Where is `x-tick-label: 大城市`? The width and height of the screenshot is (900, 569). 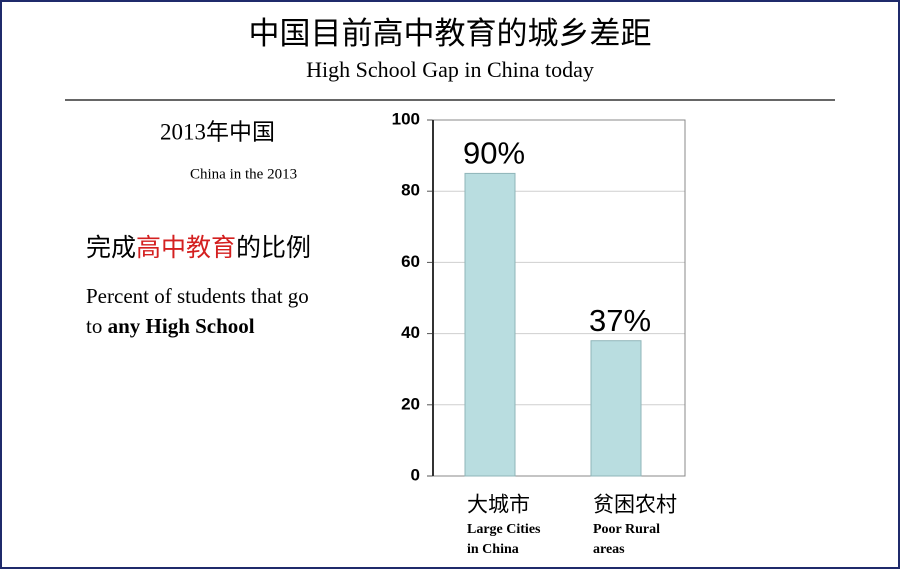
x-tick-label: 大城市 is located at coordinates (498, 505).